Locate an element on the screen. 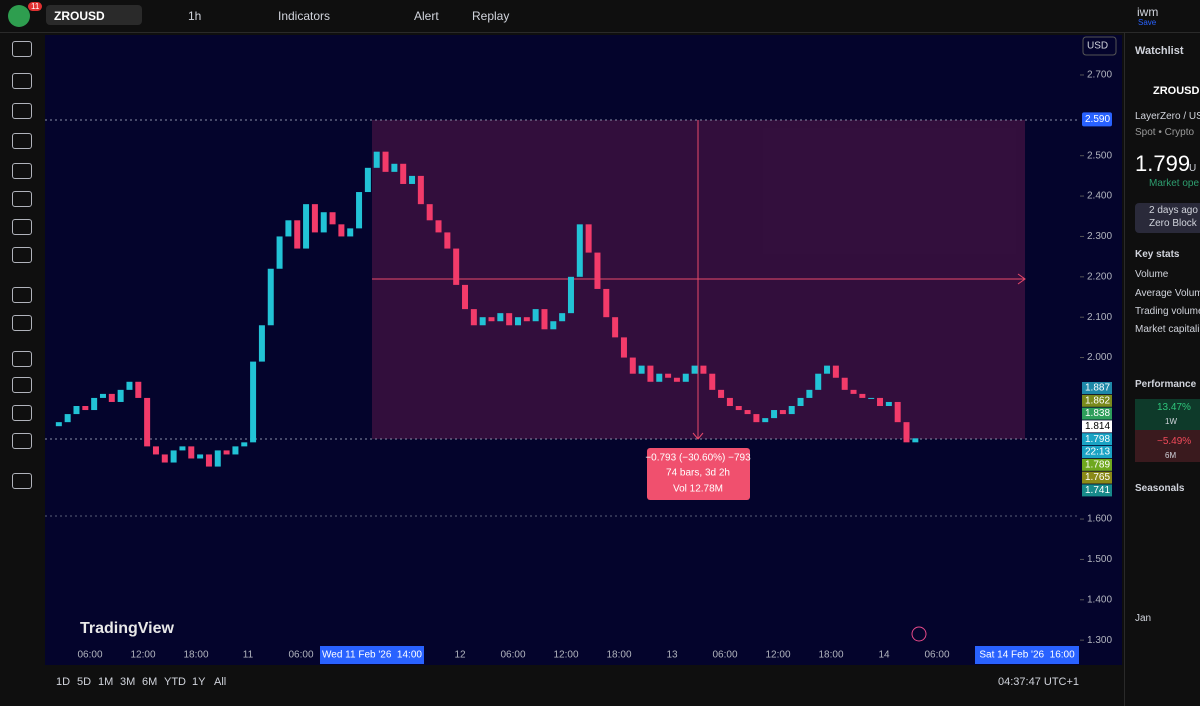 The image size is (1200, 706). symbol: ZROUSD is located at coordinates (79, 16).